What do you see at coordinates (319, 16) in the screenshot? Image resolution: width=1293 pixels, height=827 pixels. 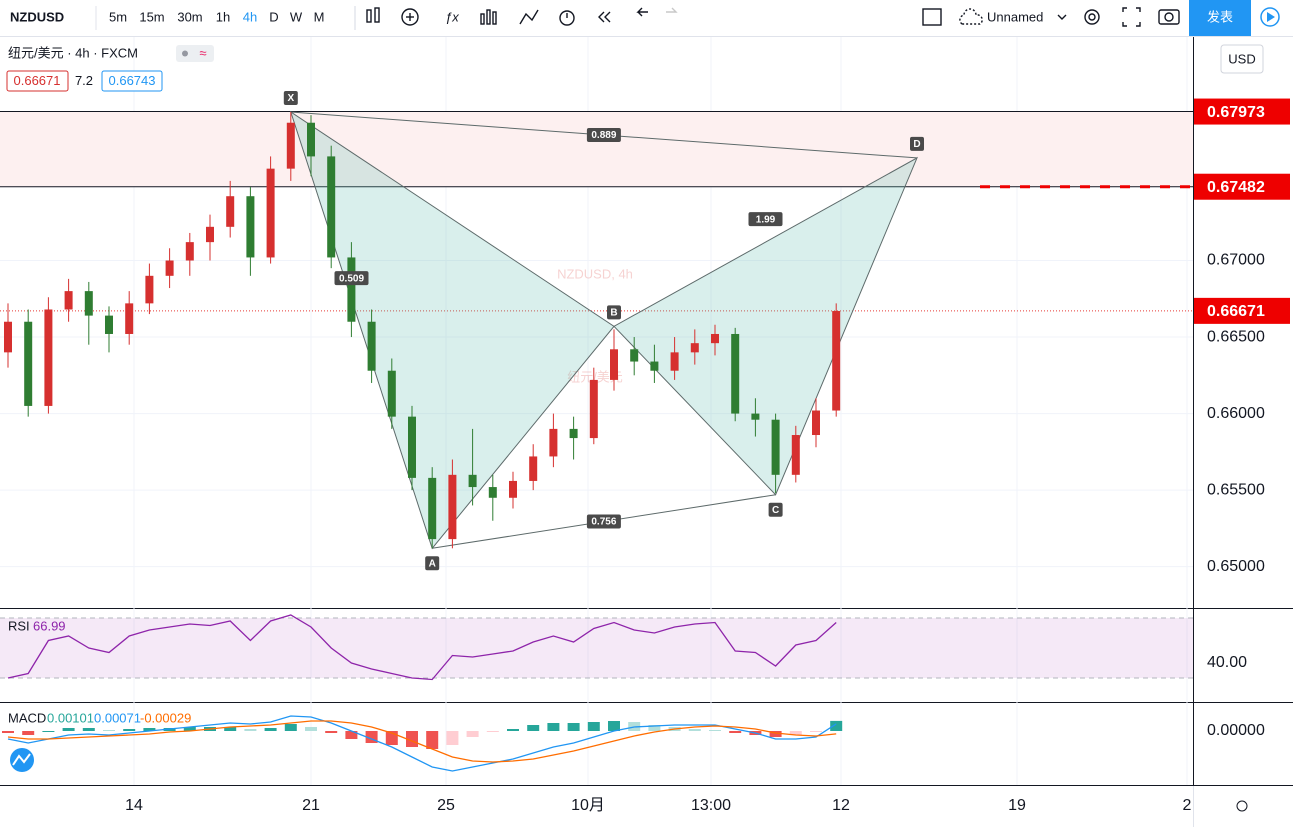 I see `interval: M` at bounding box center [319, 16].